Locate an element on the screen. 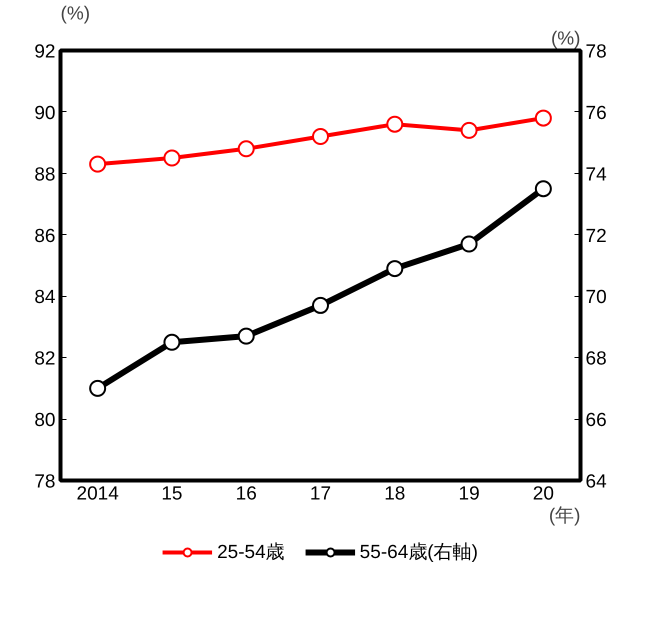 The image size is (656, 639). y-tick-label: 78 is located at coordinates (45, 482).